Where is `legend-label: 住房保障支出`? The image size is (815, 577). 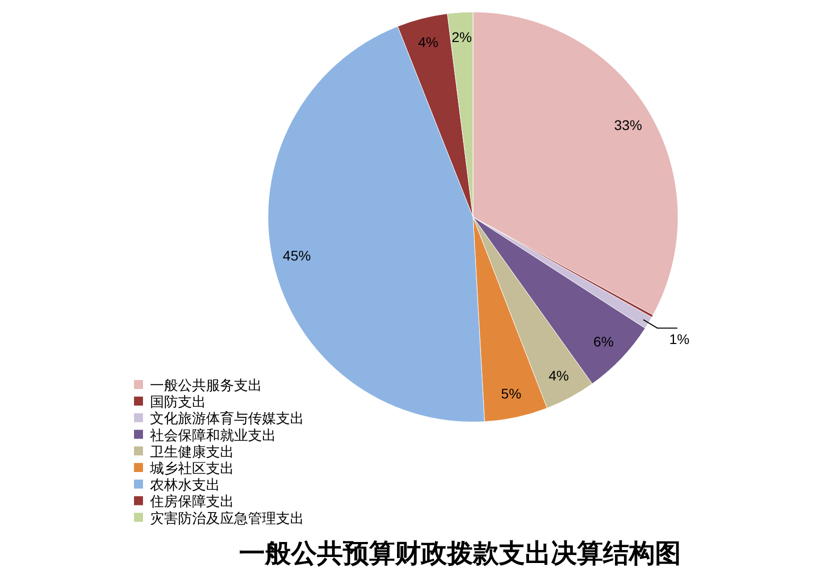 legend-label: 住房保障支出 is located at coordinates (191, 501).